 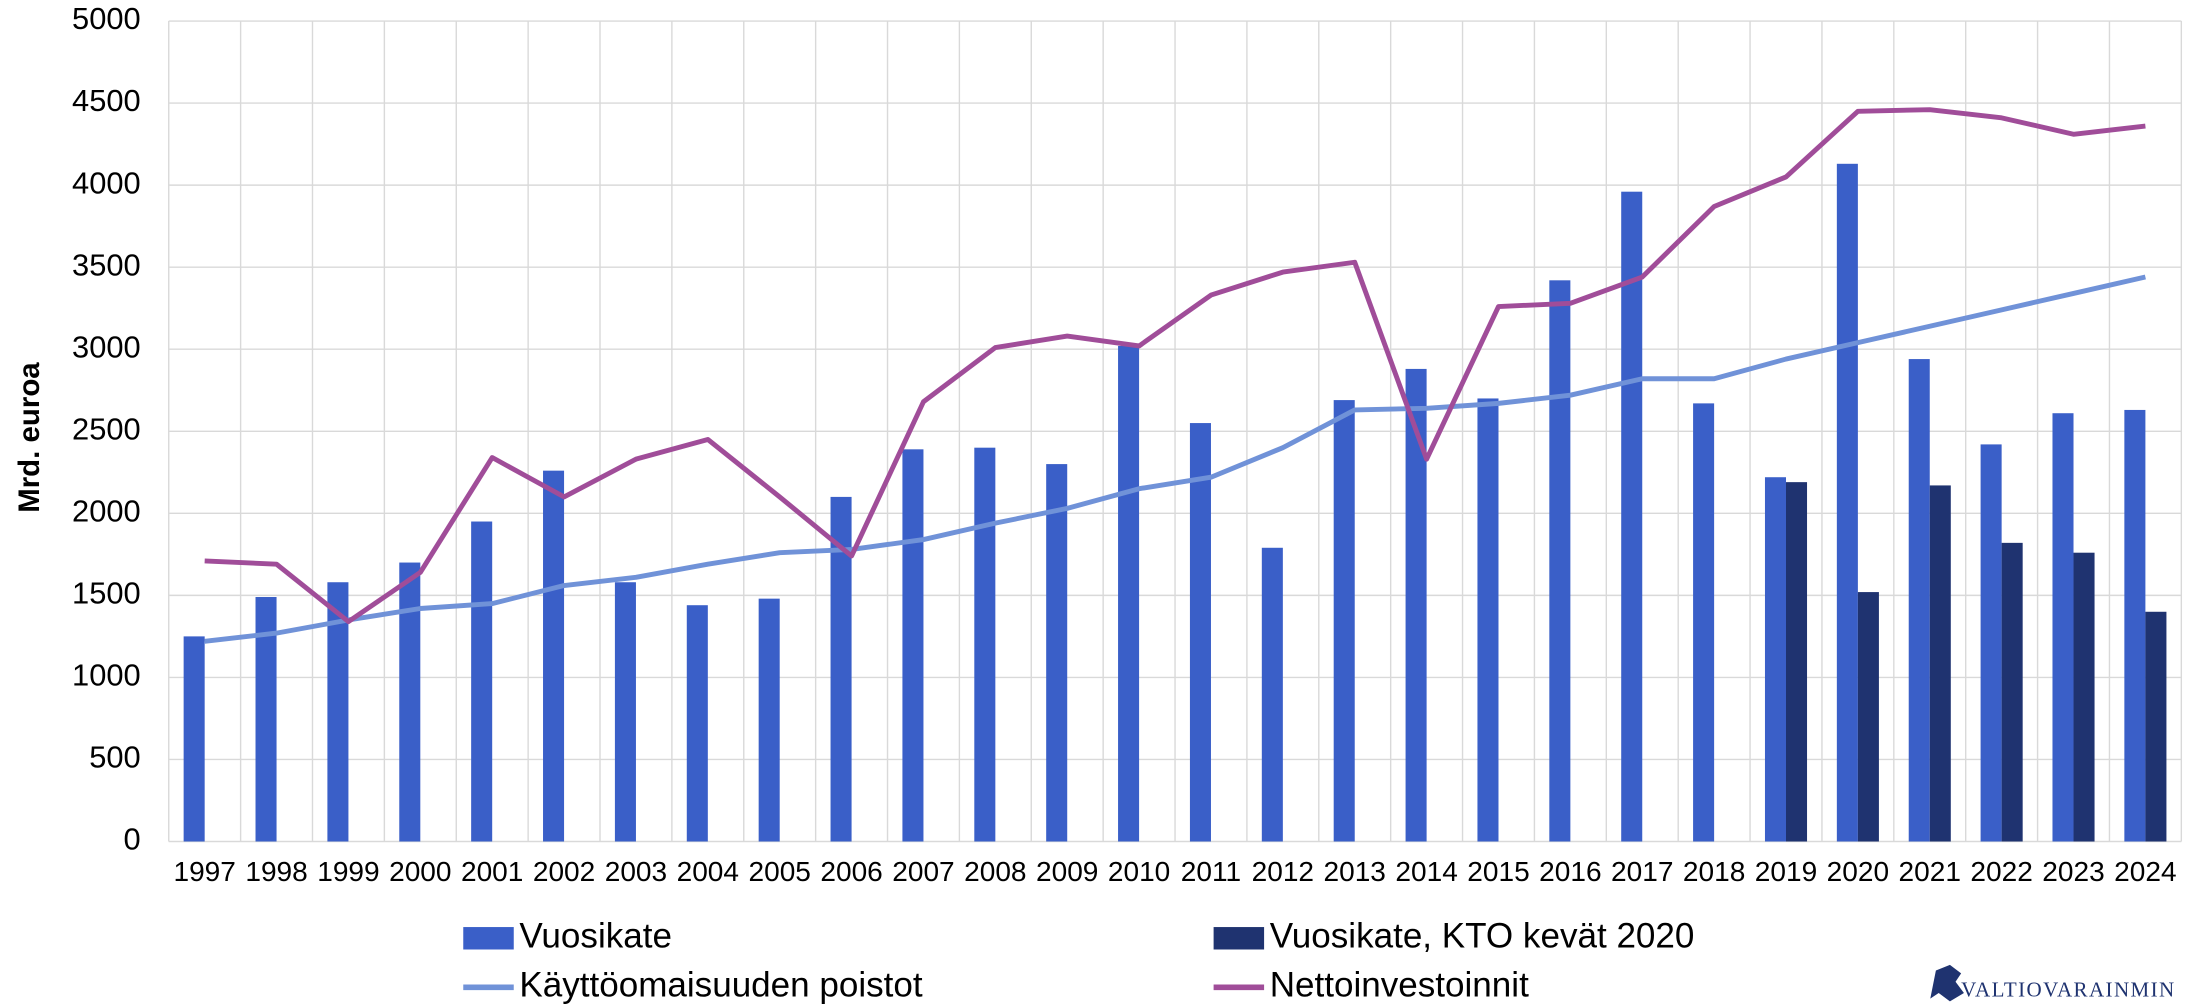 What do you see at coordinates (851, 871) in the screenshot?
I see `x-tick-label: 2006` at bounding box center [851, 871].